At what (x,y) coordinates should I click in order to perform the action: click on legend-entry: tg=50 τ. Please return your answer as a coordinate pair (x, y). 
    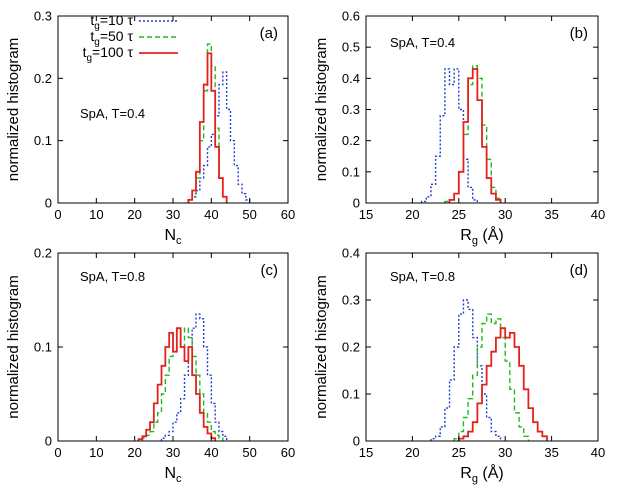
    Looking at the image, I should click on (111, 38).